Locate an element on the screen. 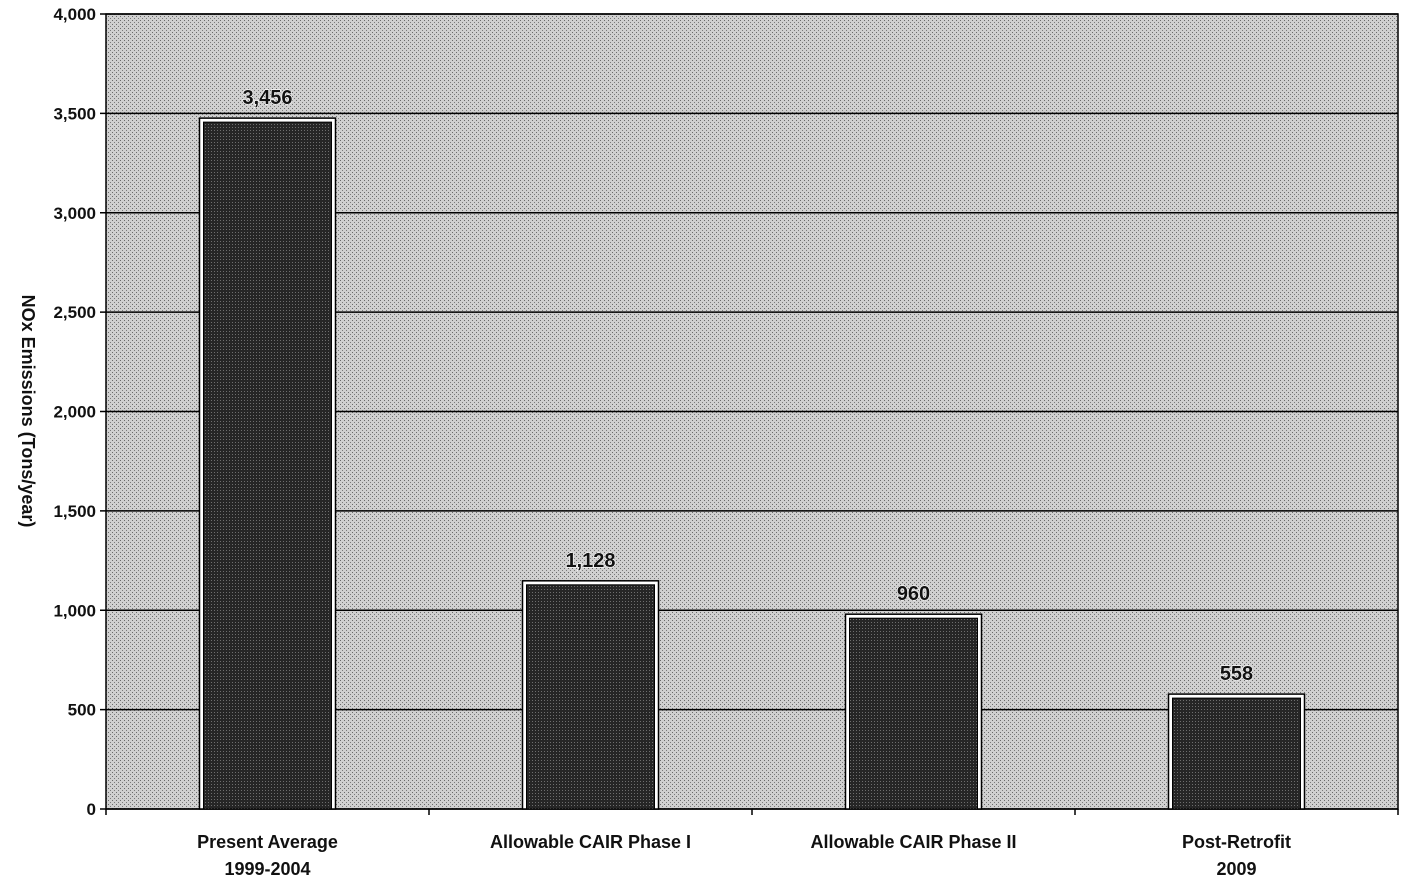 This screenshot has width=1401, height=882. y-tick-label: 1,500 is located at coordinates (74, 511).